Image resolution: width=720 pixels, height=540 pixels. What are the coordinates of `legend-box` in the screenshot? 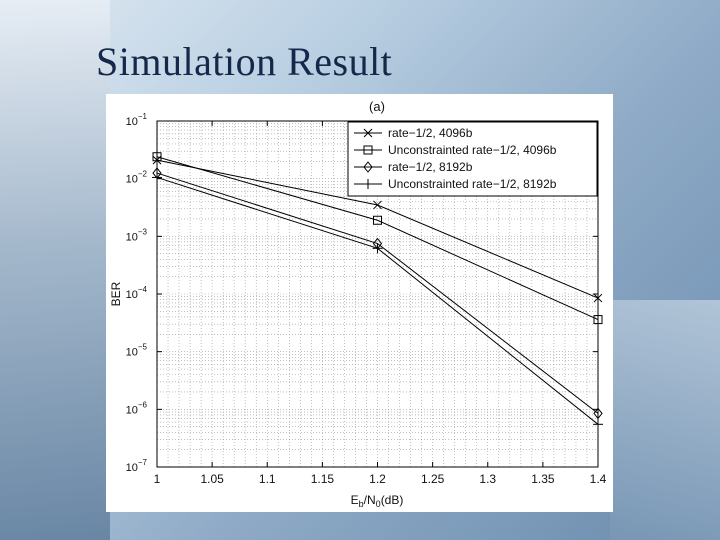 It's located at (472, 159).